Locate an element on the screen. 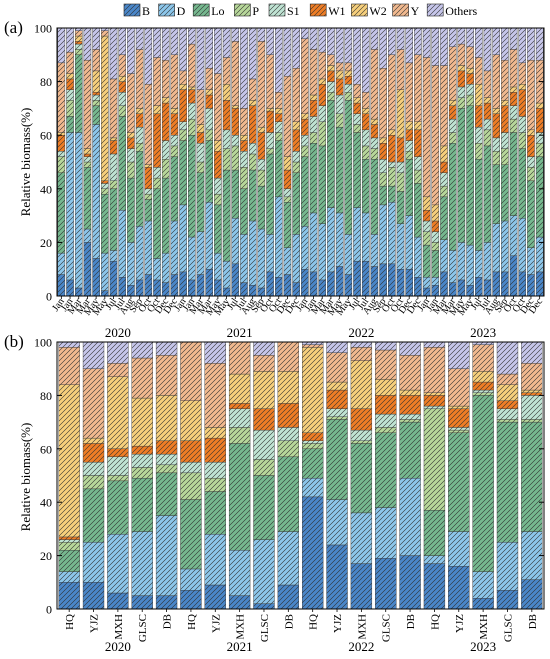  panel-b-year-label: 2020 is located at coordinates (118, 646).